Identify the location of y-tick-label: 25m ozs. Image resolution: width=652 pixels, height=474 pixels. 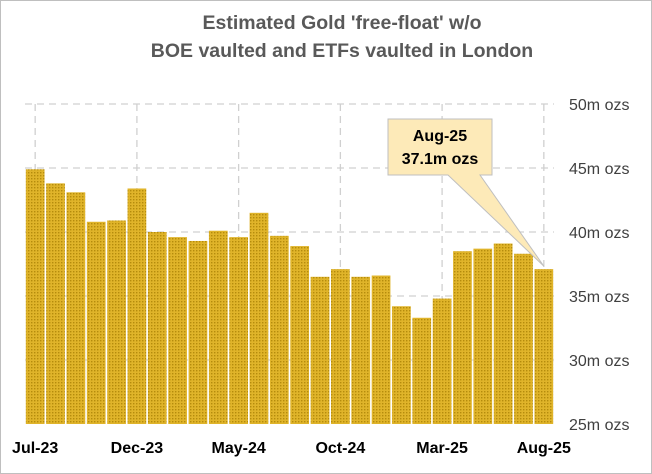
(599, 425).